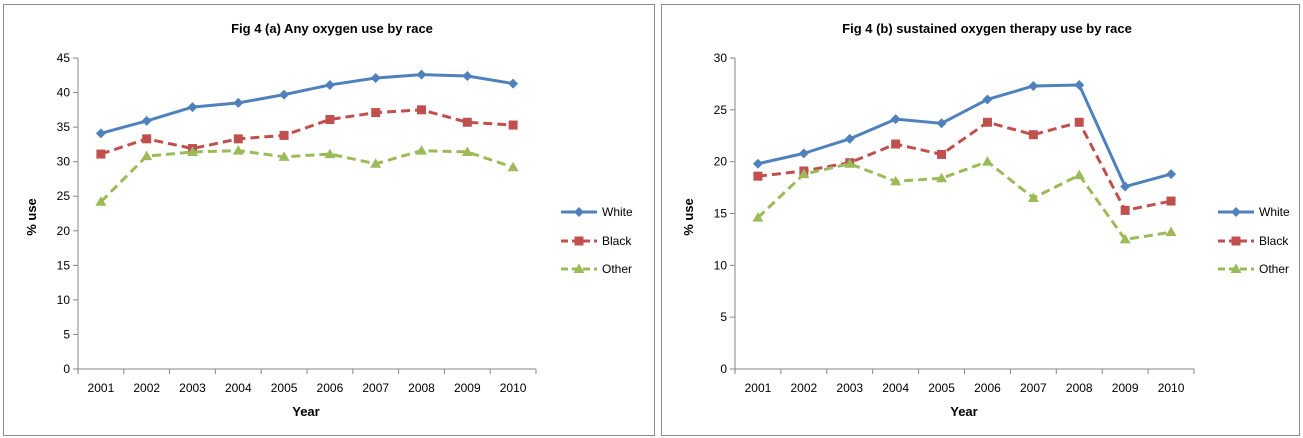 This screenshot has width=1303, height=438. What do you see at coordinates (579, 241) in the screenshot?
I see `legend-marker-black` at bounding box center [579, 241].